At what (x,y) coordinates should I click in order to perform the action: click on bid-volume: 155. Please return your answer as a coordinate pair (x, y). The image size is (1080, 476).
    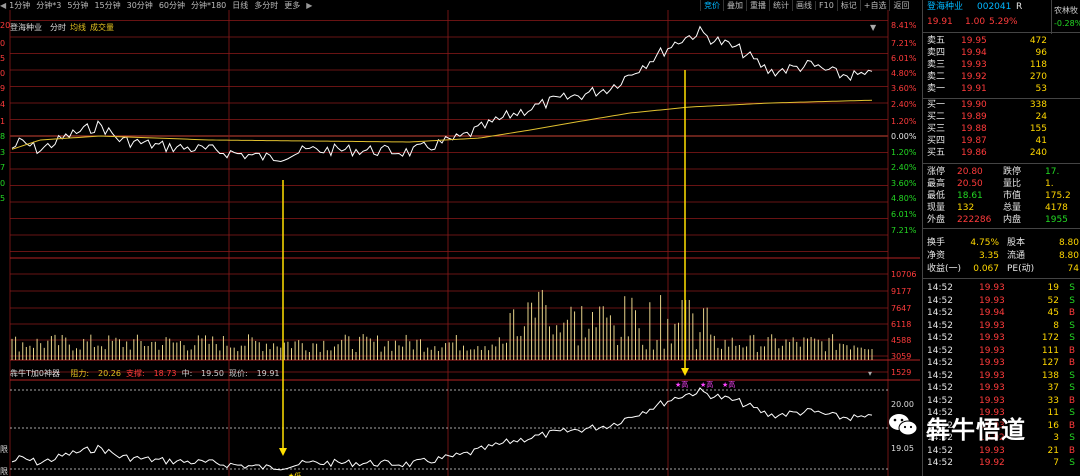
    Looking at the image, I should click on (1038, 129).